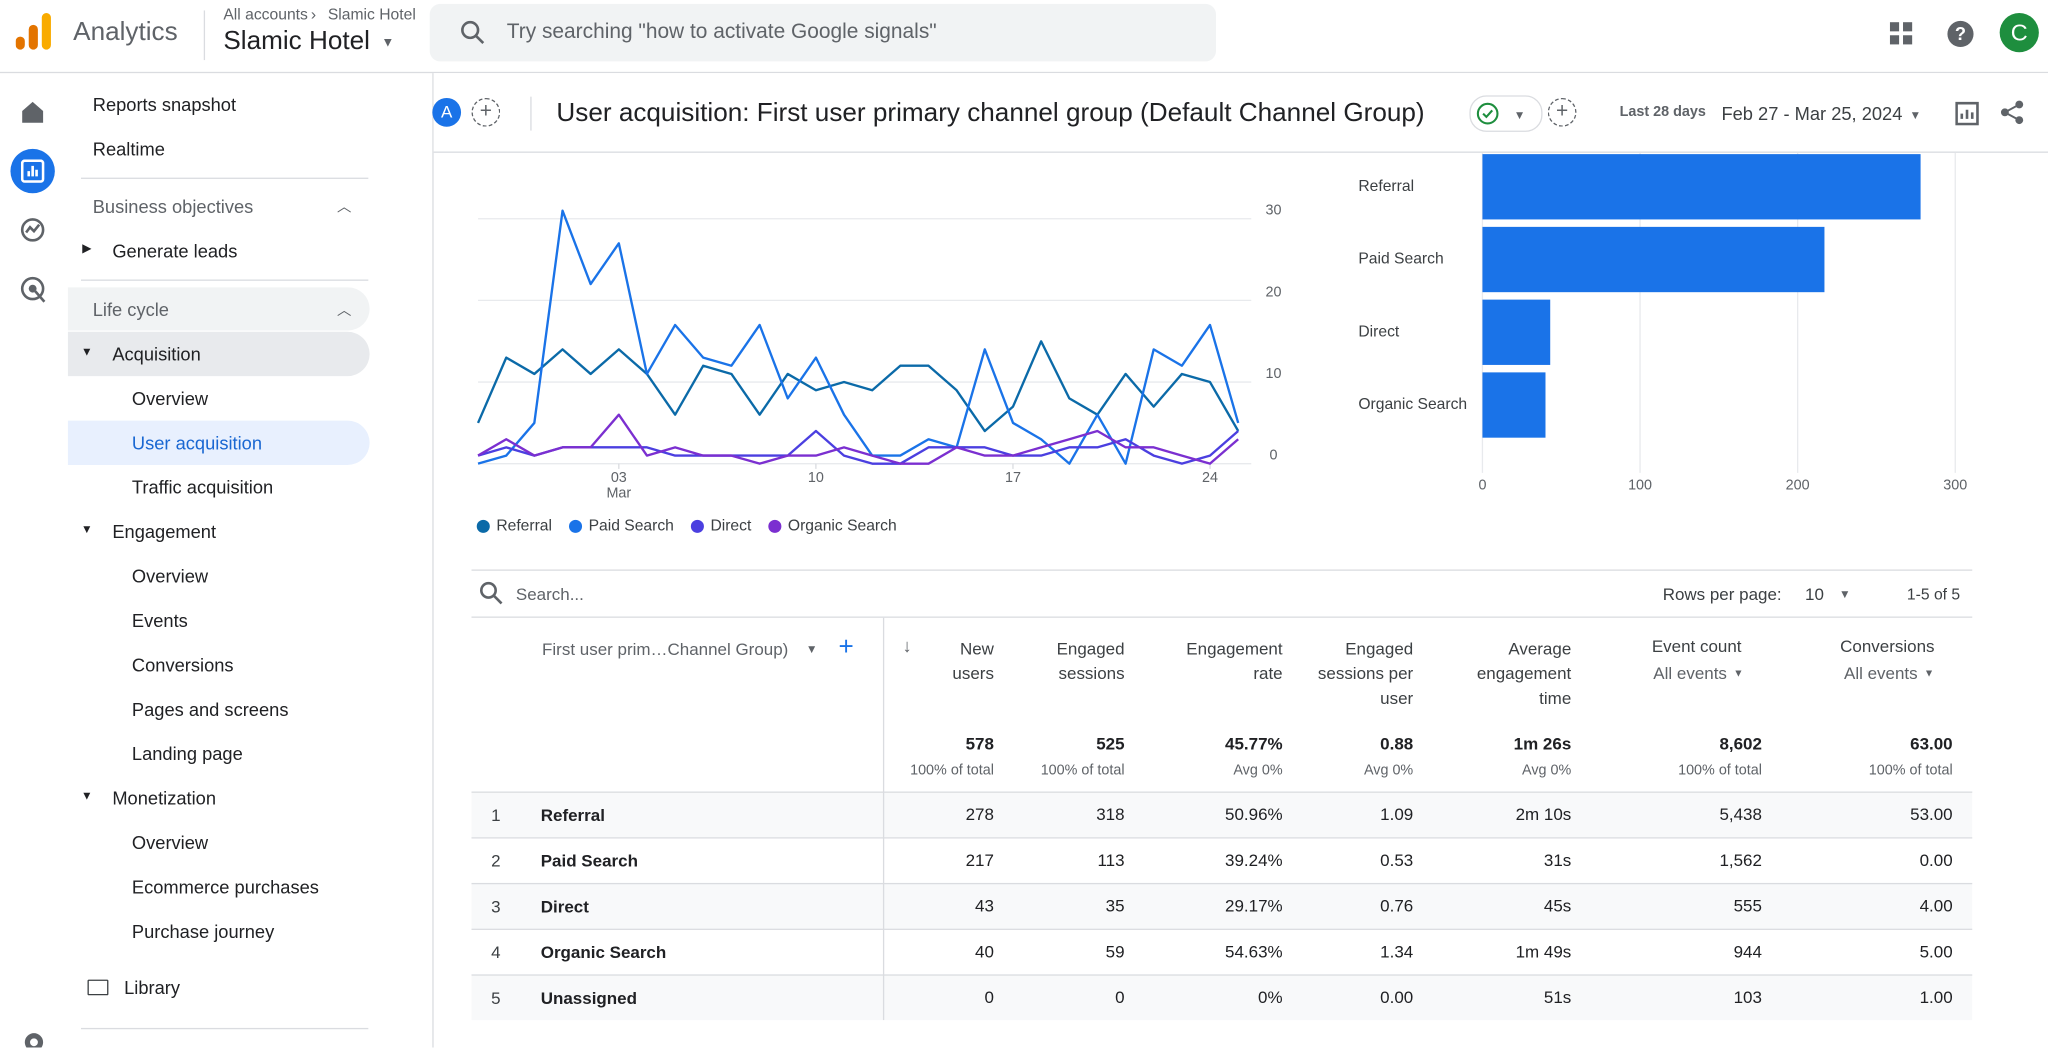  What do you see at coordinates (2019, 33) in the screenshot?
I see `avatar: C` at bounding box center [2019, 33].